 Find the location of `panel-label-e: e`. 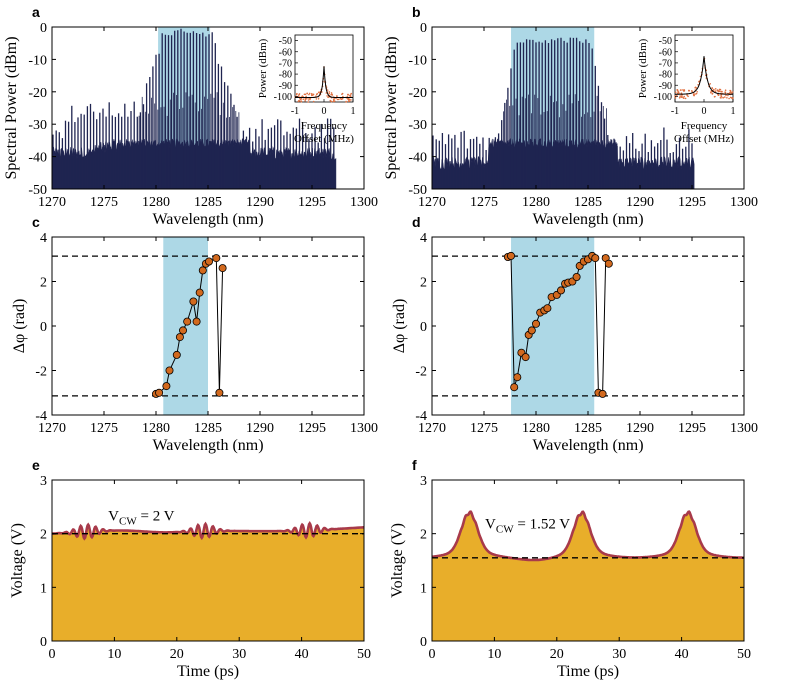

panel-label-e: e is located at coordinates (36, 465).